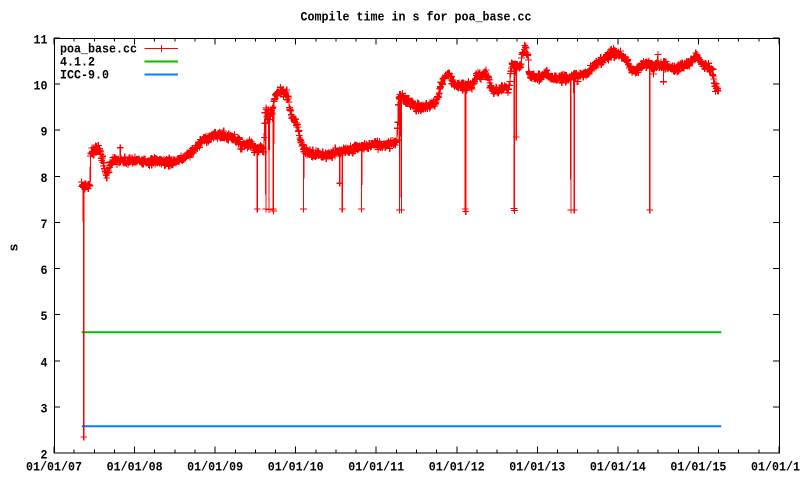  Describe the element at coordinates (44, 270) in the screenshot. I see `svg-text: 6` at that location.